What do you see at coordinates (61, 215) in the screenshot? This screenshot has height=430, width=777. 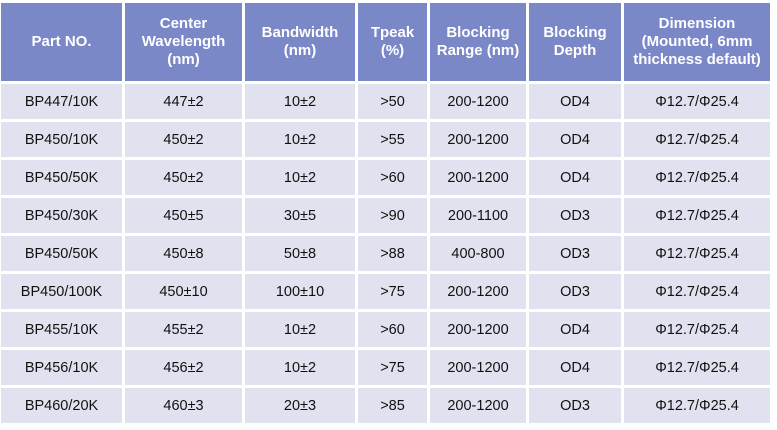 I see `cell-part-no: BP450/30K` at bounding box center [61, 215].